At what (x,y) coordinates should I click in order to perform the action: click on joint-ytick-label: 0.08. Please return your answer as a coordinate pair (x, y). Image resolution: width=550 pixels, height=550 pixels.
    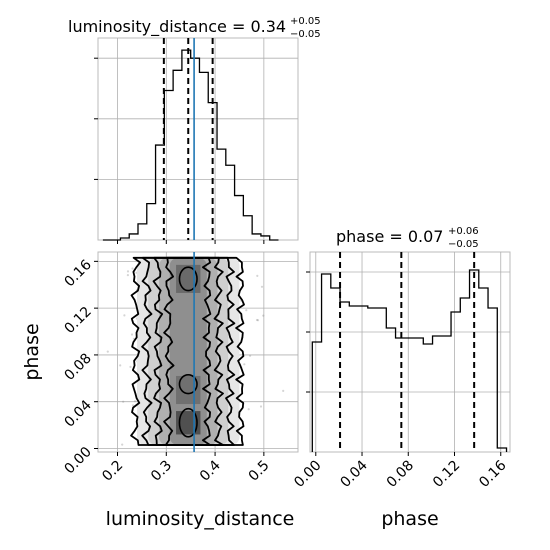
    Looking at the image, I should click on (77, 366).